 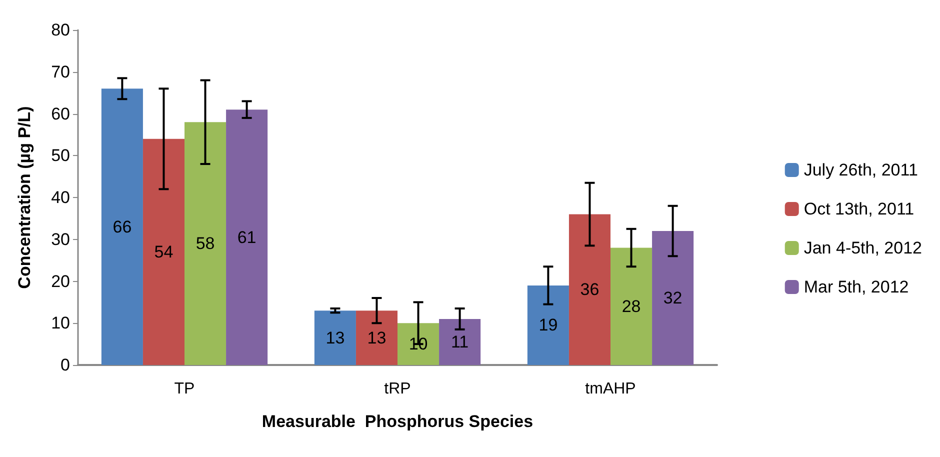 What do you see at coordinates (184, 389) in the screenshot?
I see `x-tick-label: TP` at bounding box center [184, 389].